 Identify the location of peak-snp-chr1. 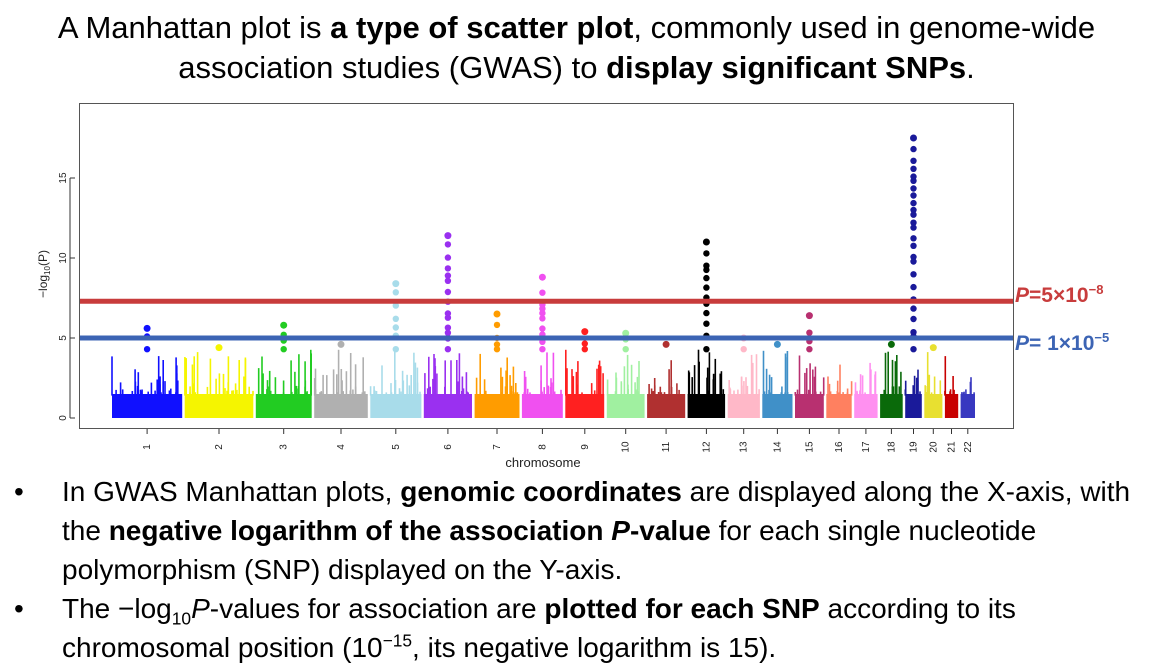
(147, 328).